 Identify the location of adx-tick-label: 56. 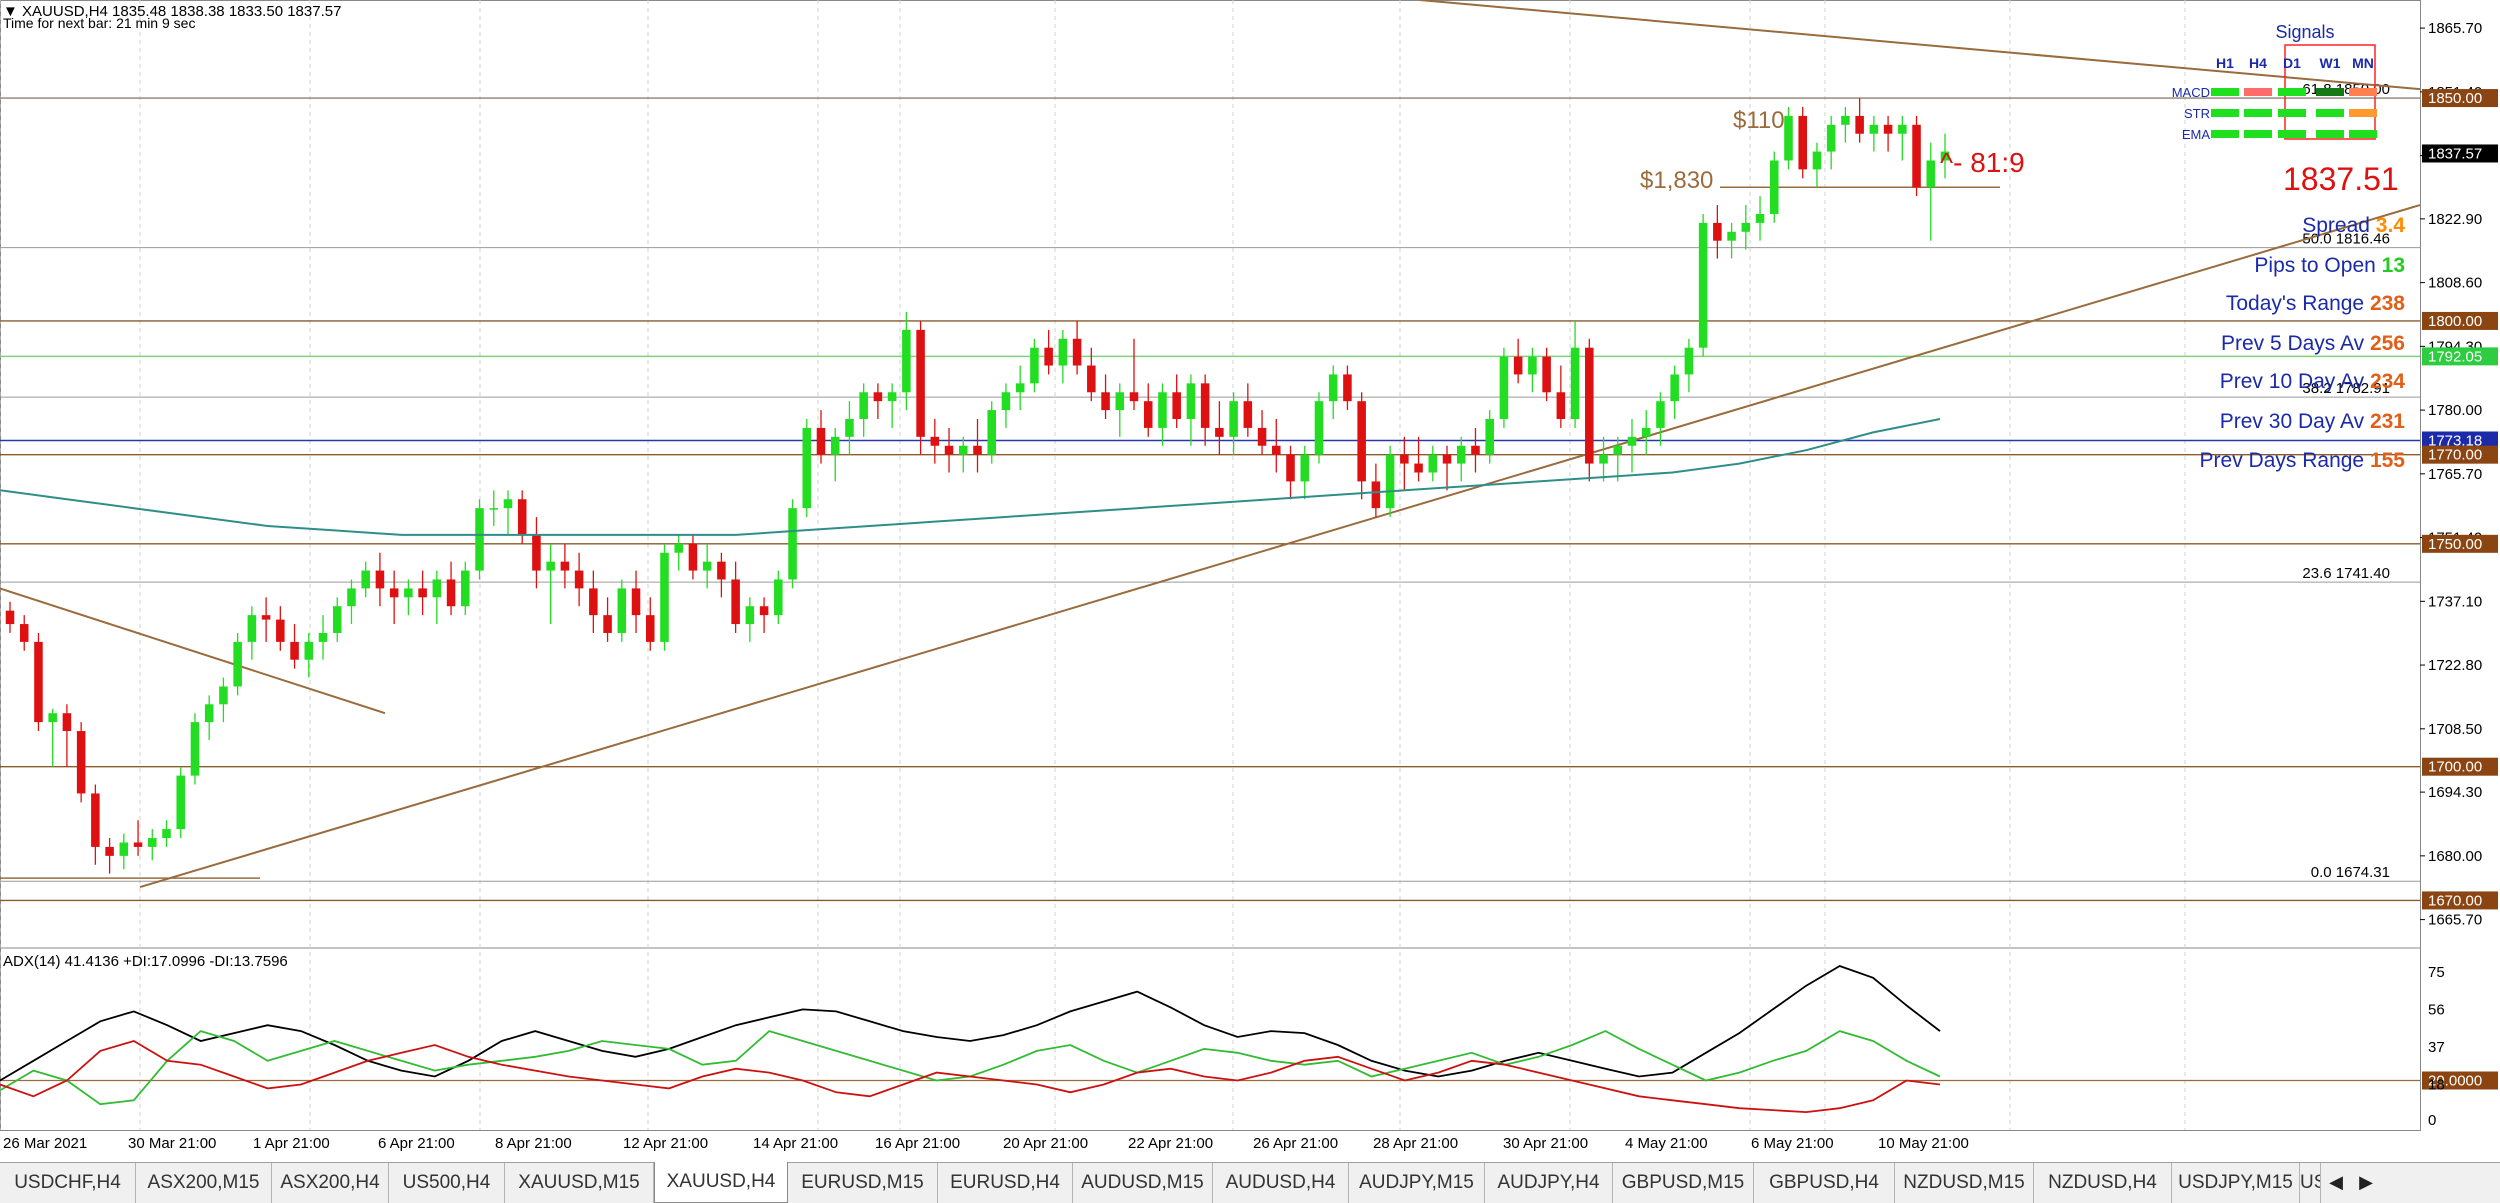
(2436, 1009).